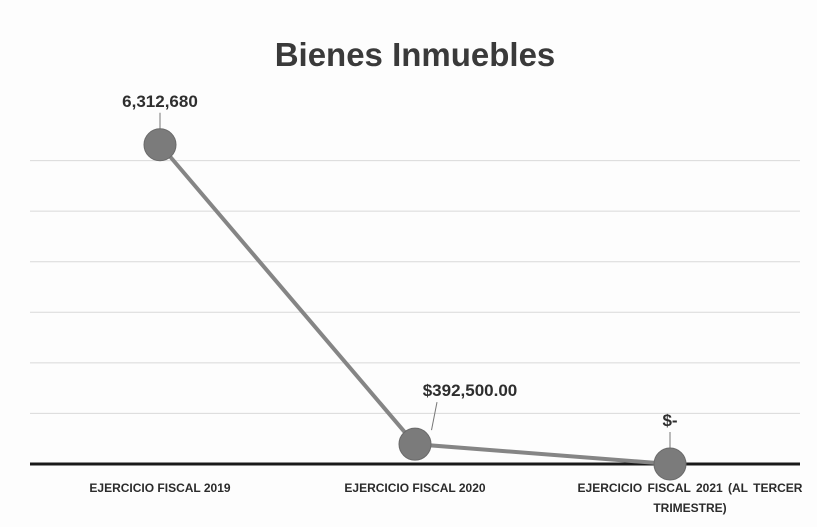 Image resolution: width=817 pixels, height=527 pixels. What do you see at coordinates (434, 416) in the screenshot?
I see `leader-line` at bounding box center [434, 416].